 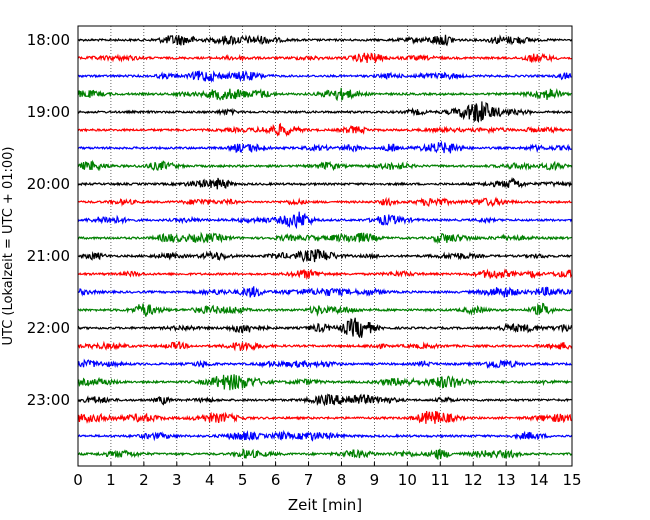 What do you see at coordinates (327, 475) in the screenshot?
I see `x-axis-ticks: 0 1 2 3 4 5 6 7 8 9 10 11 12 13 14 15` at bounding box center [327, 475].